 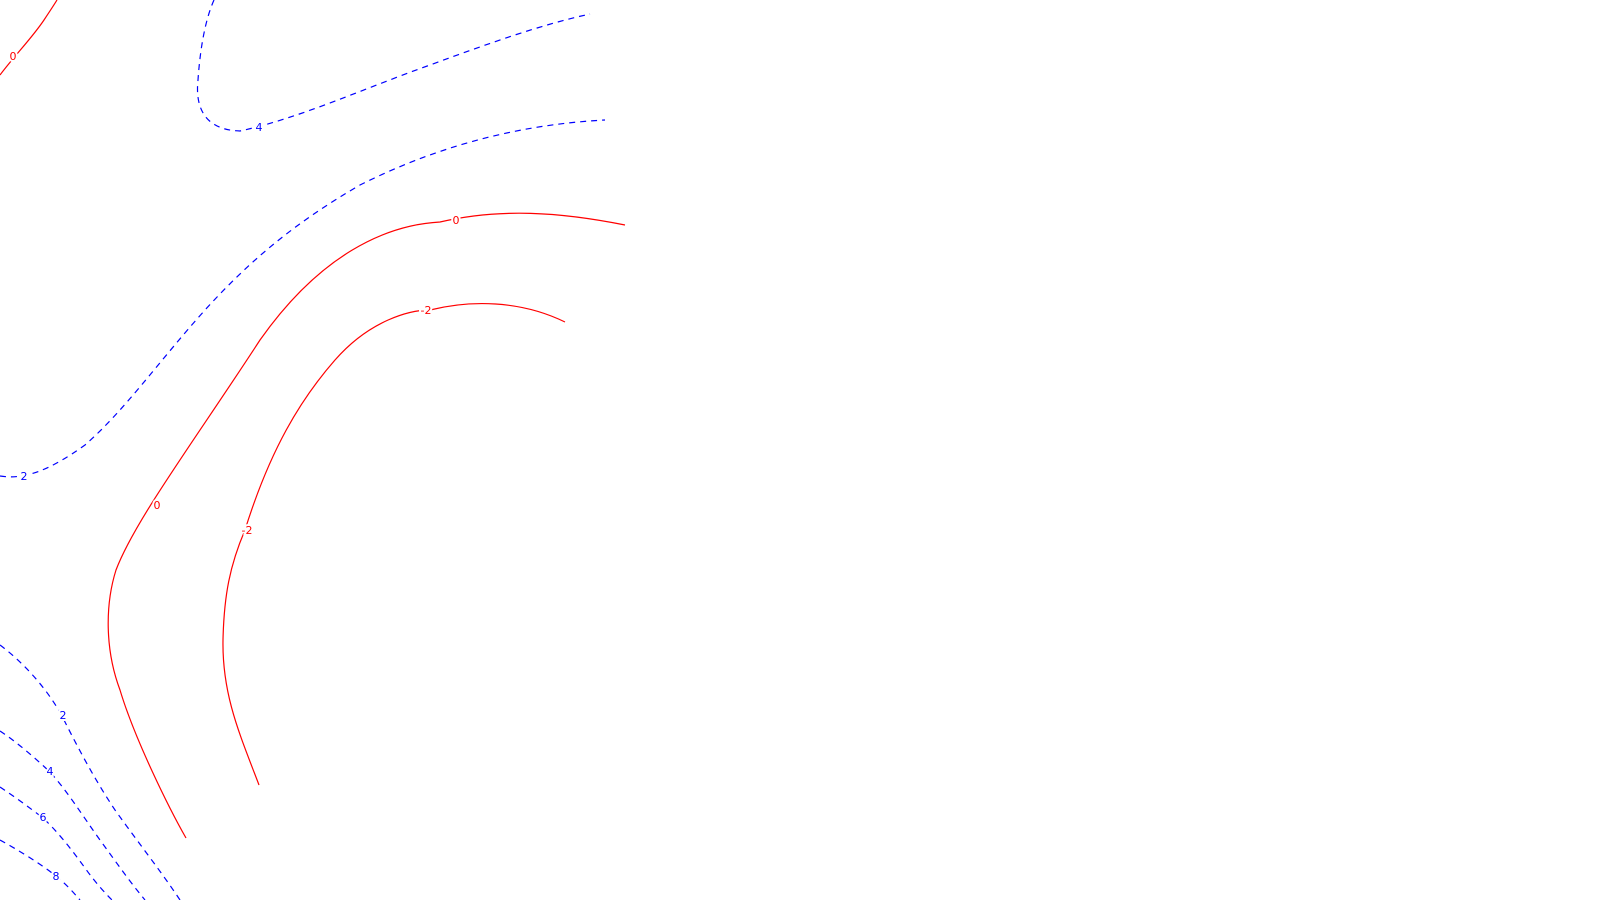 I want to click on contour-line-four-lower, so click(x=73, y=815).